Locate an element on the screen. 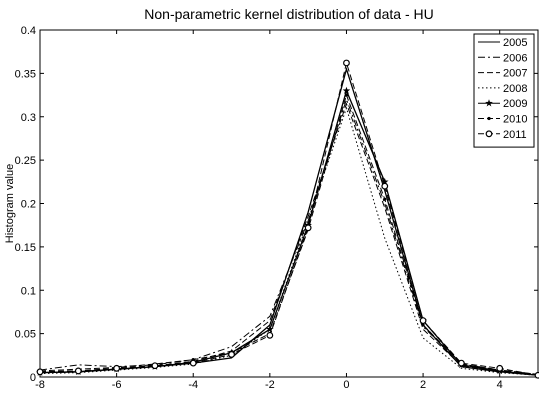  y-tick-label: 0.05 is located at coordinates (25, 335).